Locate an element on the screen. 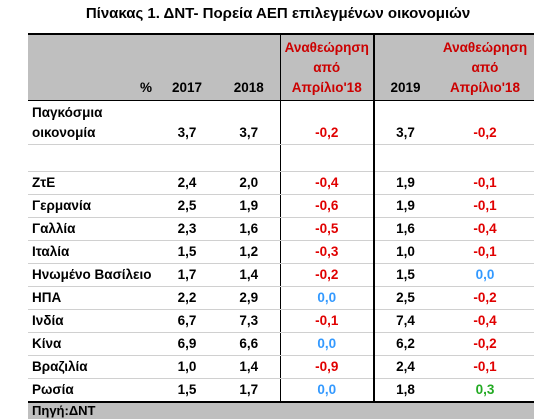 The image size is (556, 419). row-name: Ρωσία is located at coordinates (53, 389).